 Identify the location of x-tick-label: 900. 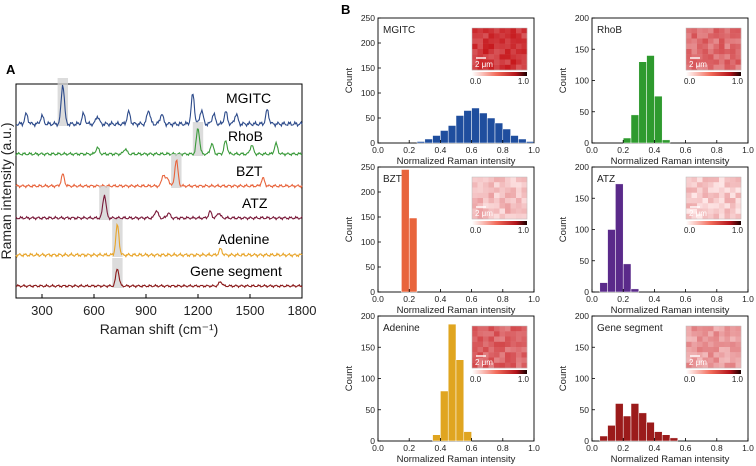
(146, 310).